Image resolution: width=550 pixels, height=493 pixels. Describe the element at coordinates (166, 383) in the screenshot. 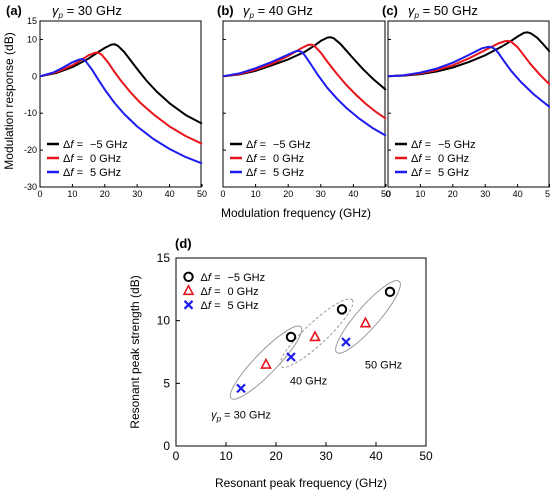

I see `y-tick-label: 5` at that location.